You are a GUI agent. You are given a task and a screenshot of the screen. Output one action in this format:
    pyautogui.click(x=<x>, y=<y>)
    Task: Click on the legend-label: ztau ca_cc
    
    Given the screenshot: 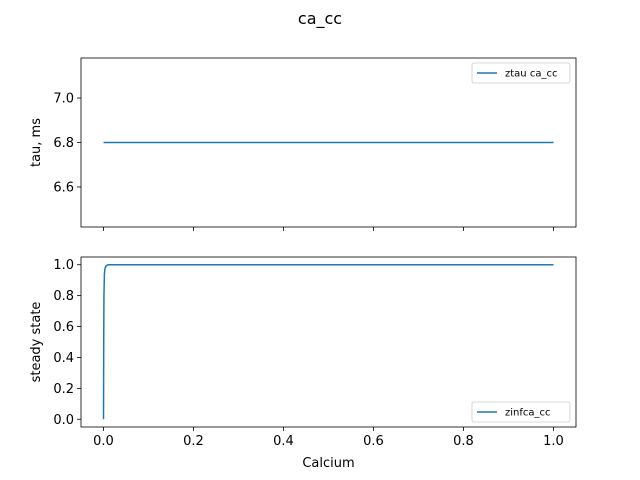 What is the action you would take?
    pyautogui.click(x=531, y=74)
    